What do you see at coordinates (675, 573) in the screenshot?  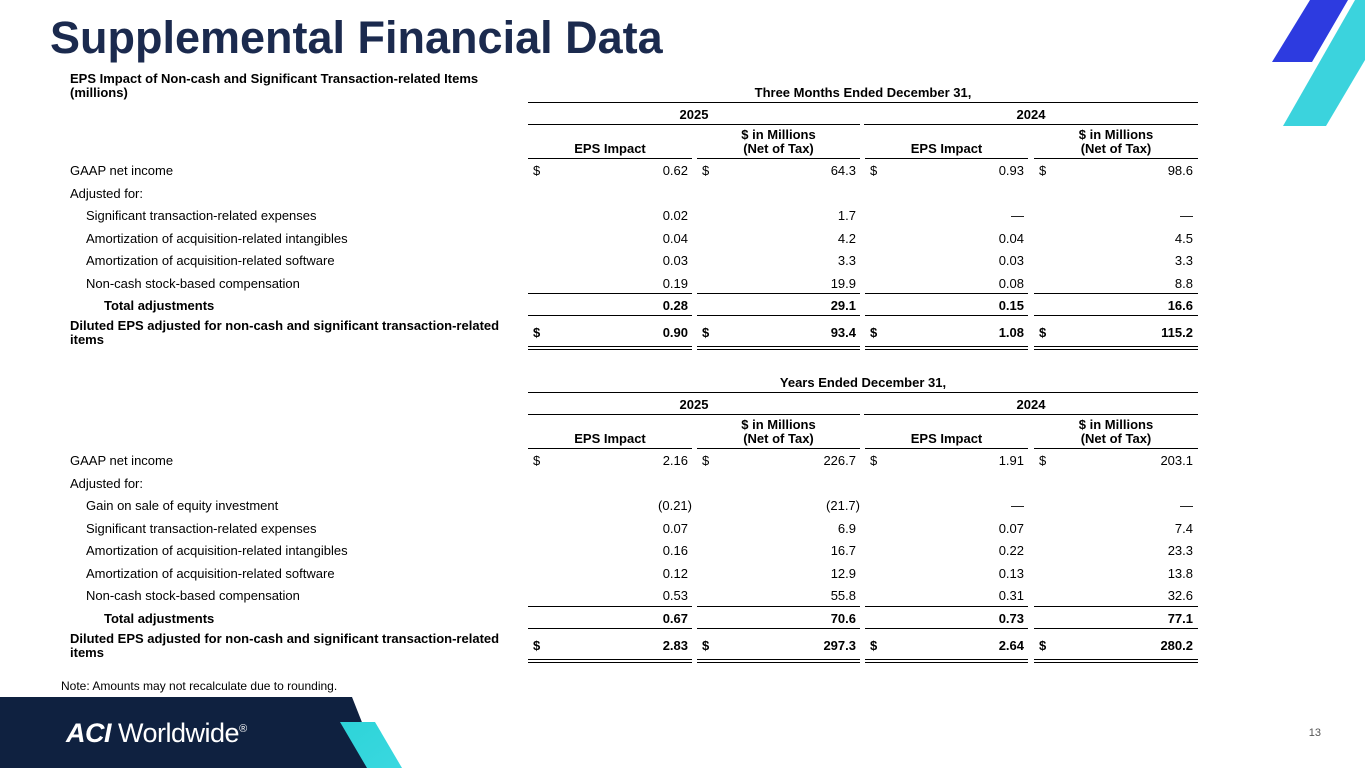 I see `cell-value: 0.12` at bounding box center [675, 573].